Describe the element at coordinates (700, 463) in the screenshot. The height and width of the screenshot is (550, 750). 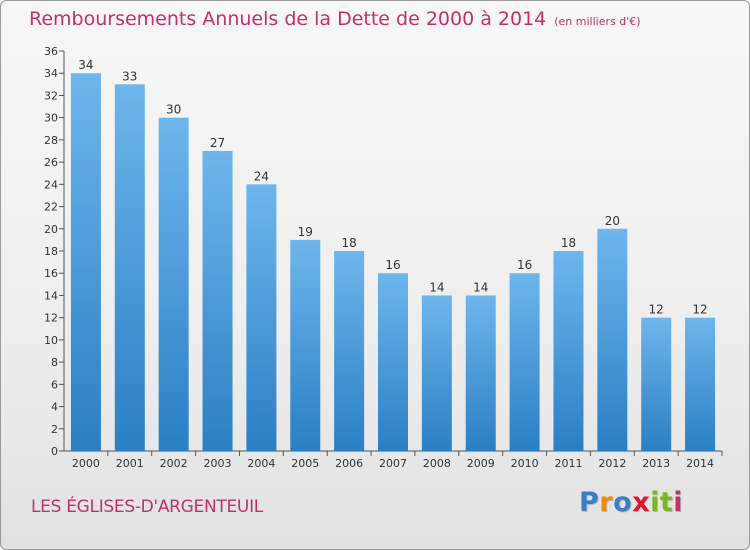
I see `x-tick-label: 2014` at that location.